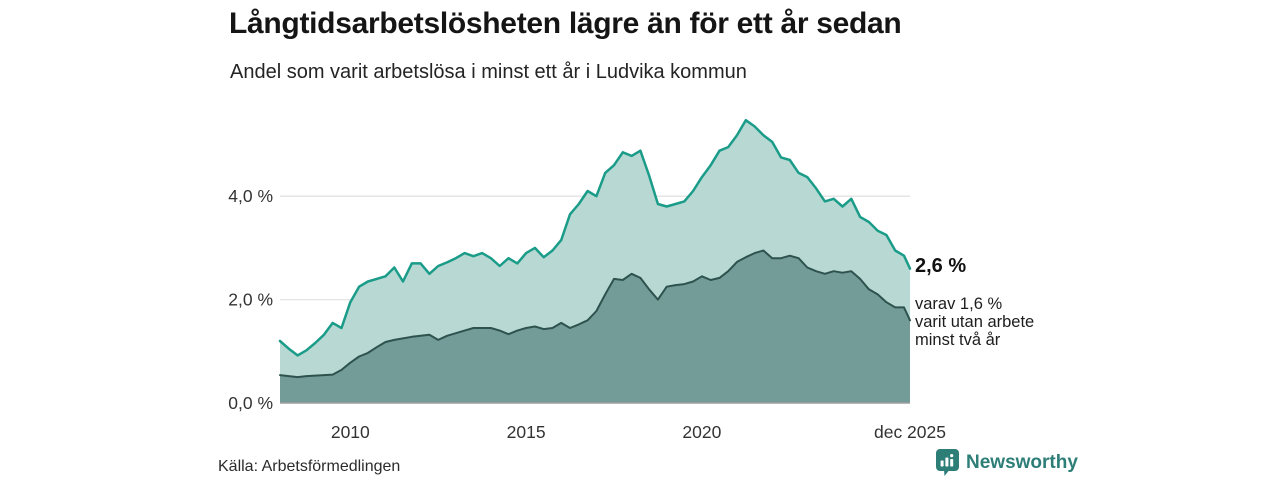 Image resolution: width=1280 pixels, height=481 pixels. I want to click on y-tick-label: 2,0 %, so click(250, 300).